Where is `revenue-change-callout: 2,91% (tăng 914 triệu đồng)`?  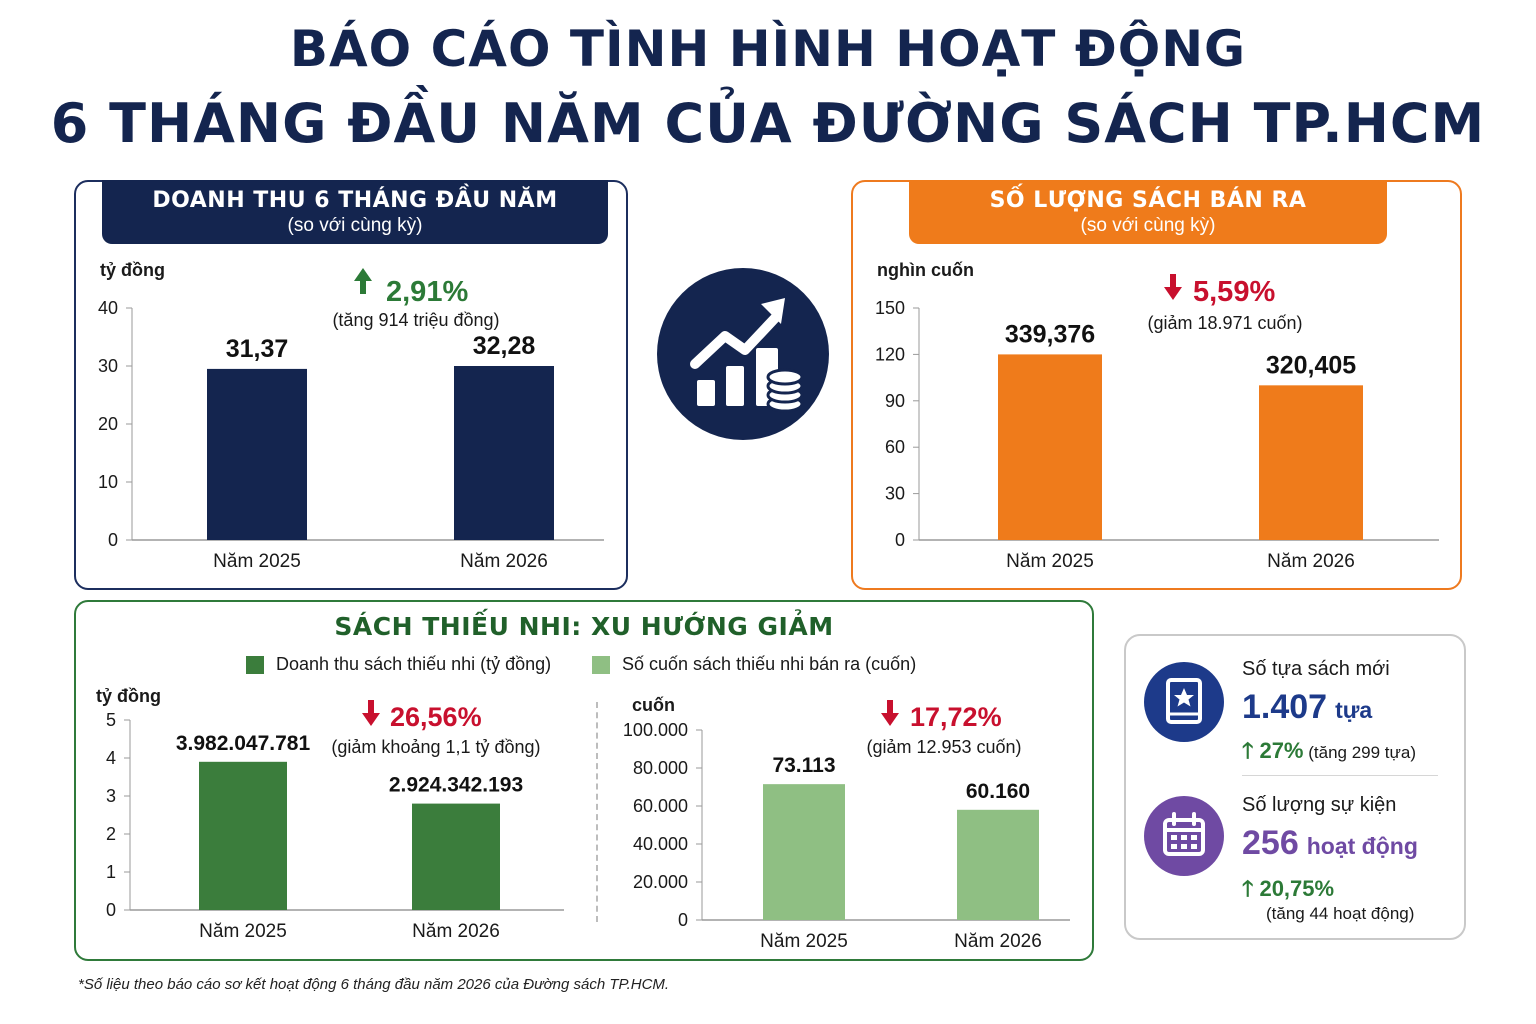 revenue-change-callout: 2,91% (tăng 914 triệu đồng) is located at coordinates (416, 299).